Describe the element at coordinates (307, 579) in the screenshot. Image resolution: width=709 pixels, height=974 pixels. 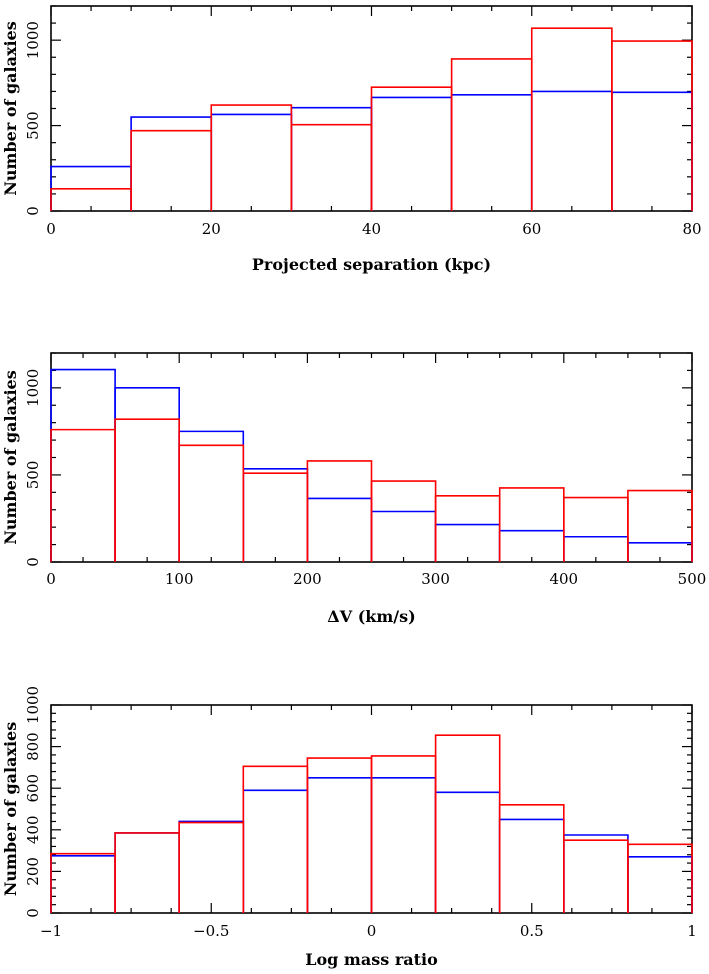
I see `x-tick-label: 200` at that location.